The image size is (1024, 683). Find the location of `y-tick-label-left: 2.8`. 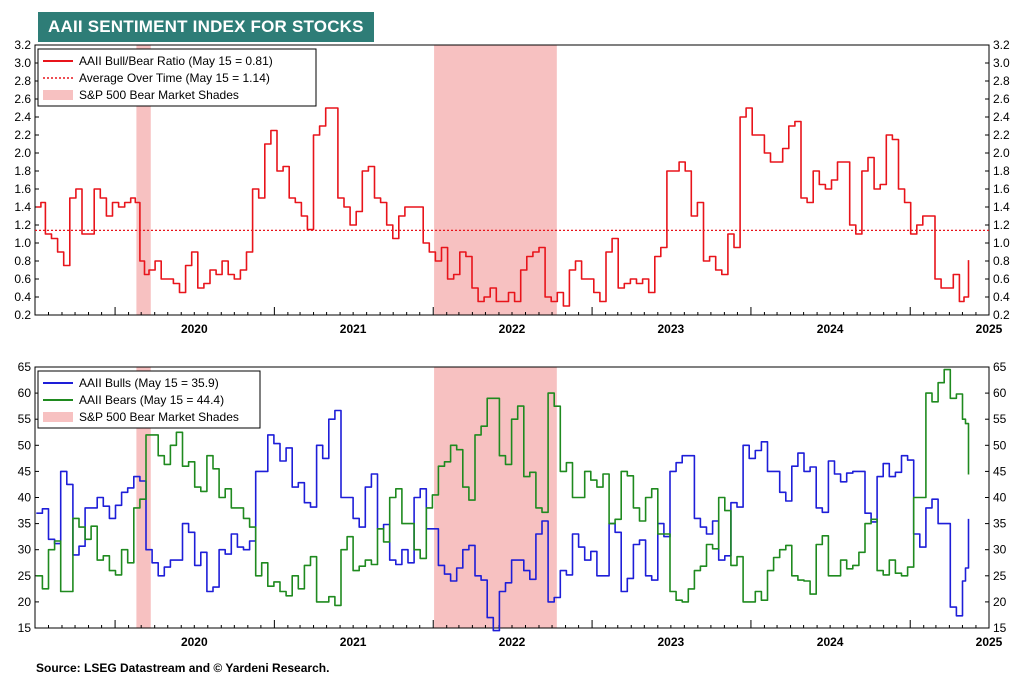

y-tick-label-left: 2.8 is located at coordinates (22, 81).